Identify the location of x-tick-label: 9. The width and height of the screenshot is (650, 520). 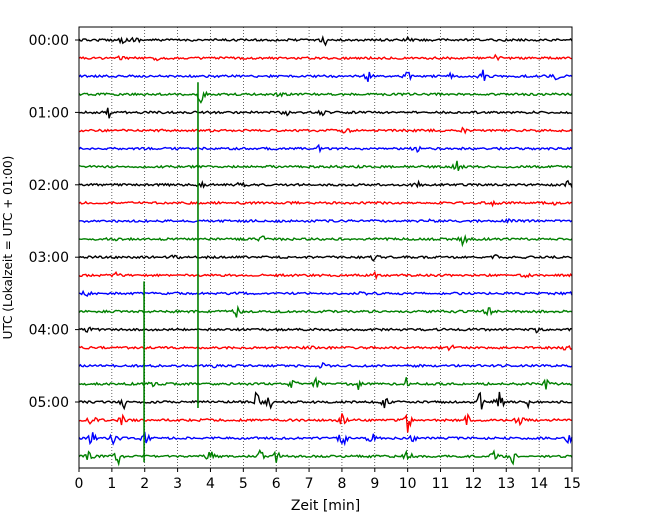
(374, 484).